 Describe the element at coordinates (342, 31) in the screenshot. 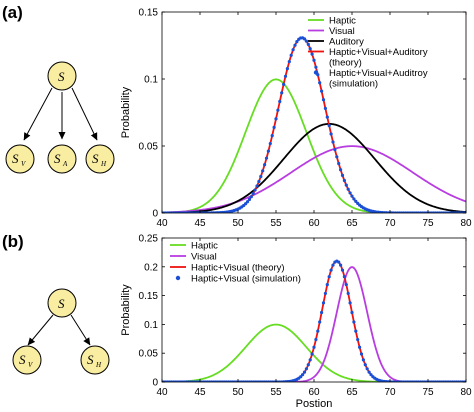

I see `chart-a-legend-label: Visual` at that location.